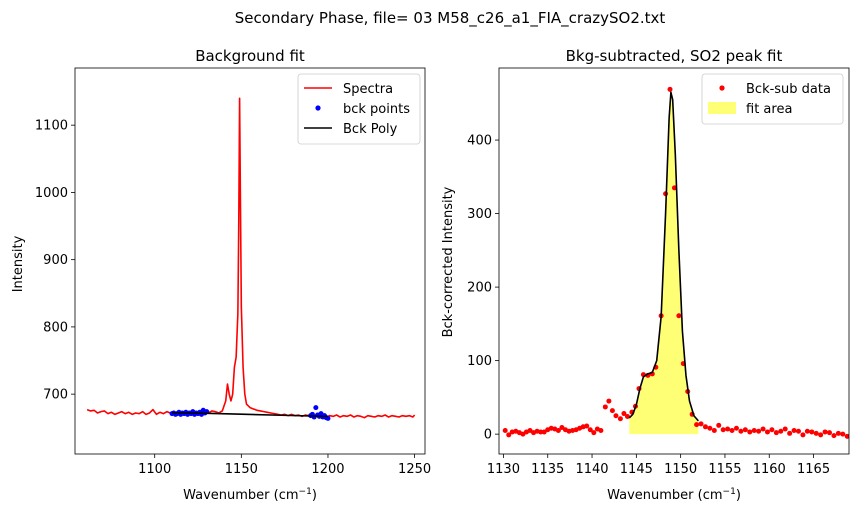  Describe the element at coordinates (769, 109) in the screenshot. I see `legend-label-fit-area: fit area` at that location.